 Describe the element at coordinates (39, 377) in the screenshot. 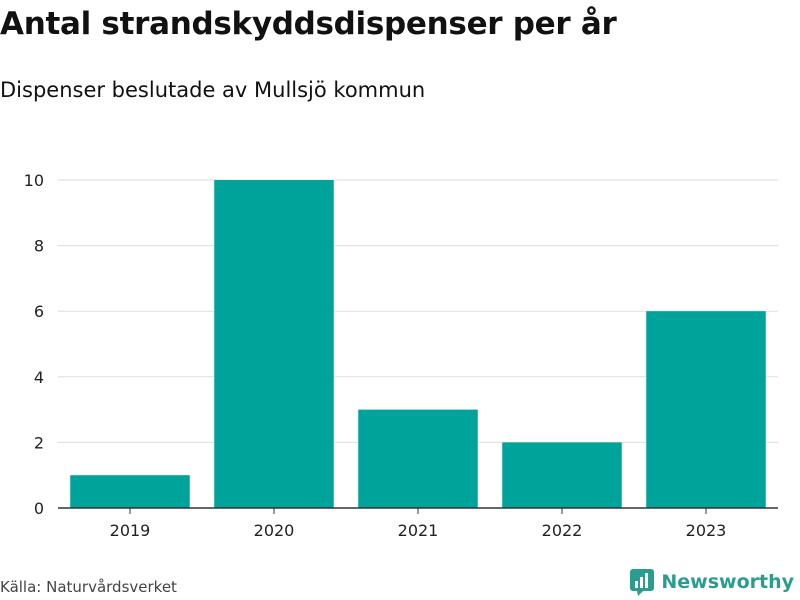

I see `y-tick-label: 4` at that location.